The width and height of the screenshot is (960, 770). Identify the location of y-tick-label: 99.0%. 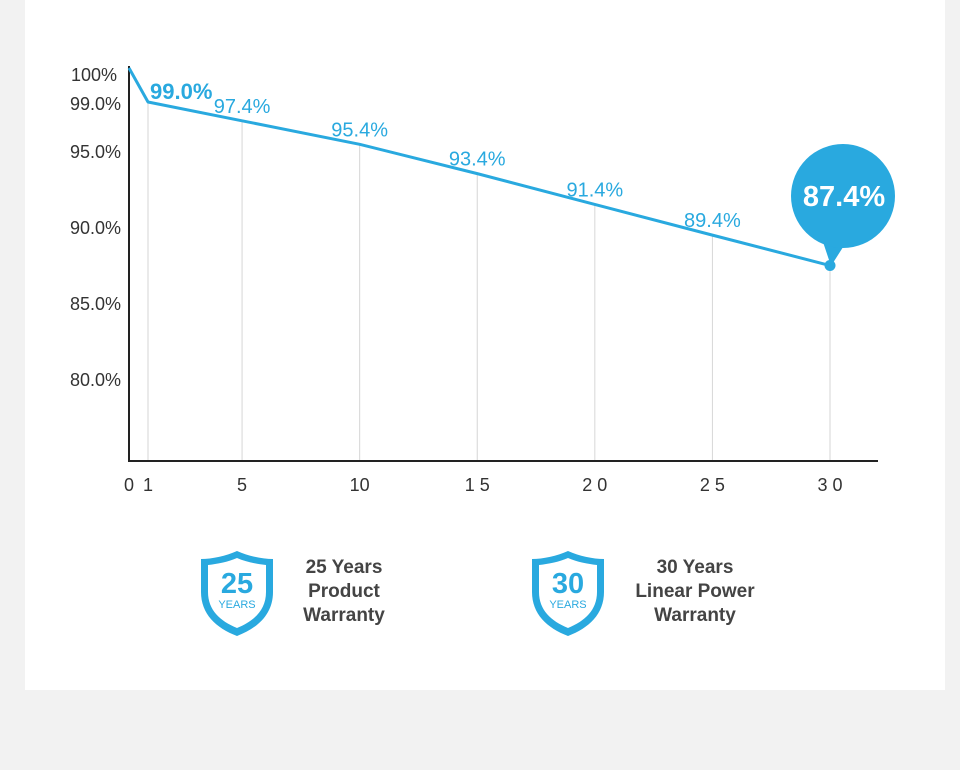
(95, 104).